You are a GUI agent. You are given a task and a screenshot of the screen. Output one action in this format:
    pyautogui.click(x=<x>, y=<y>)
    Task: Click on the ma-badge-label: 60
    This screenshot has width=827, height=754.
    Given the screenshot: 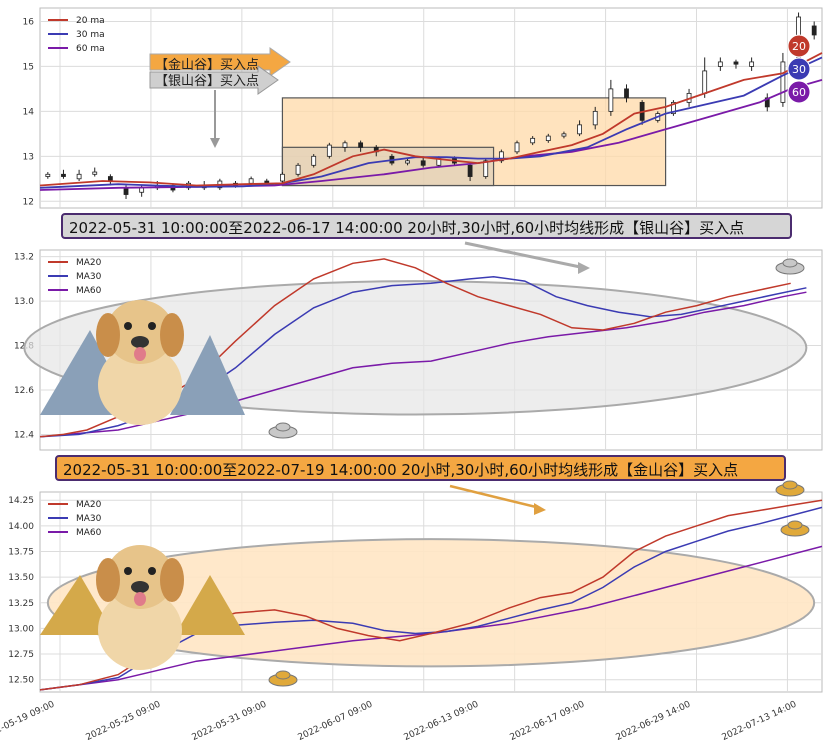 What is the action you would take?
    pyautogui.click(x=799, y=92)
    